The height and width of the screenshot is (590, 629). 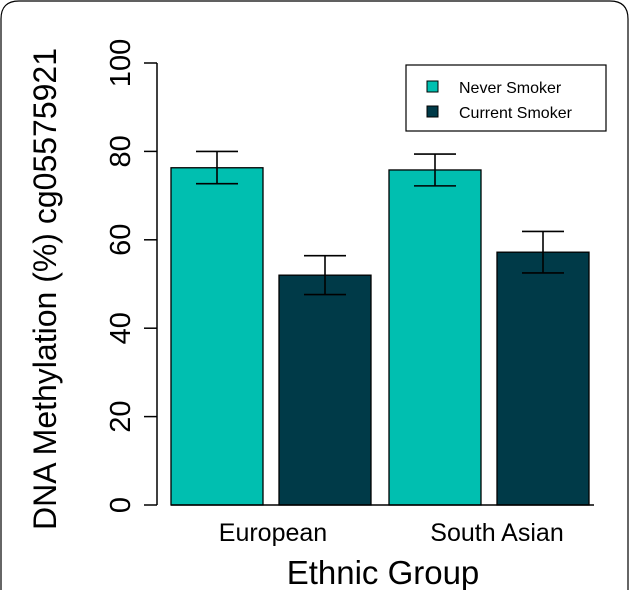 I want to click on x-axis-title: Ethnic Group, so click(x=383, y=572).